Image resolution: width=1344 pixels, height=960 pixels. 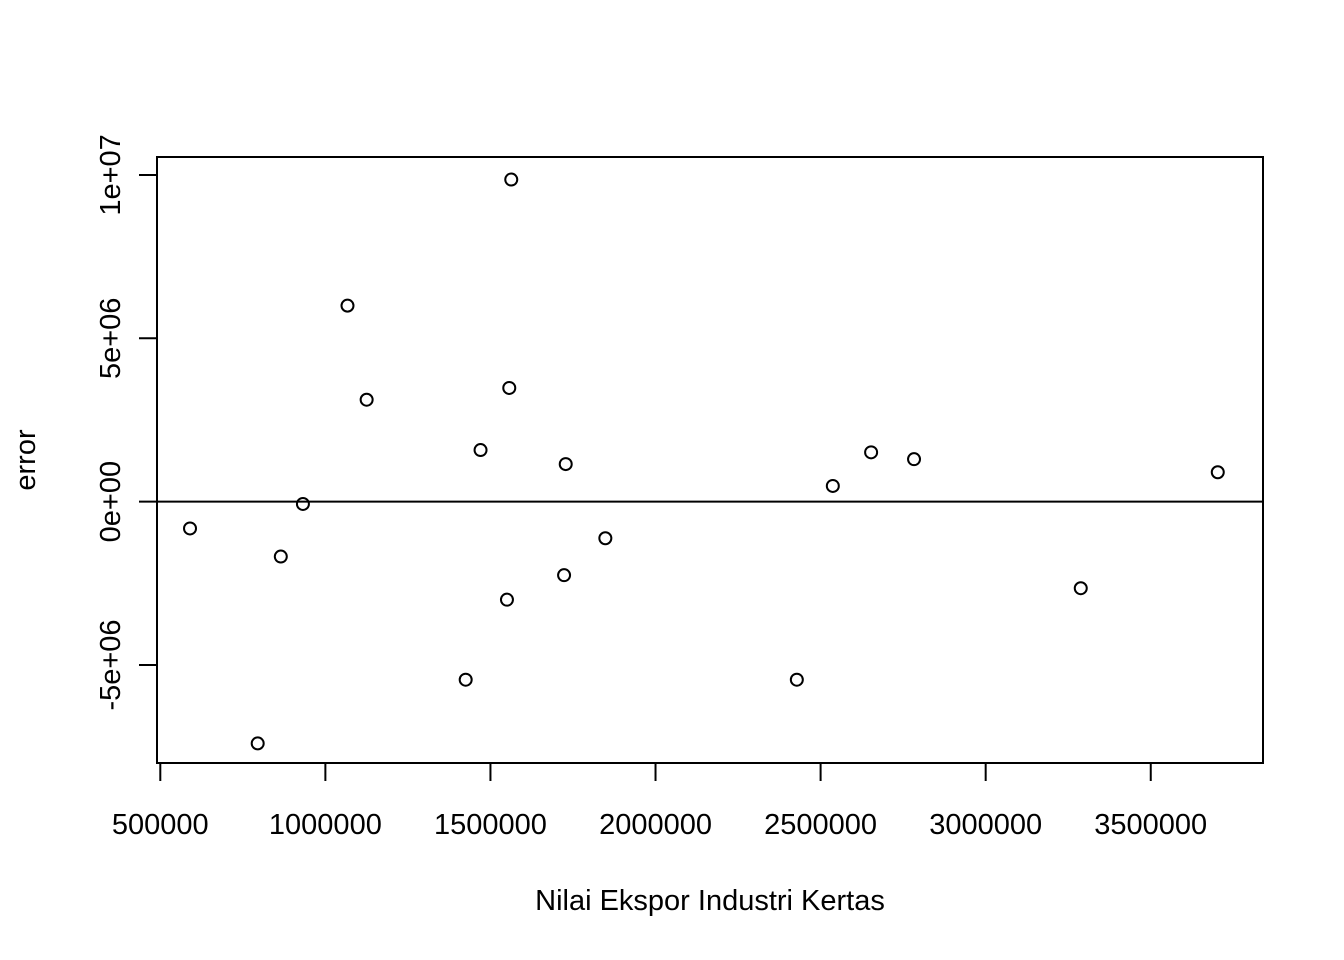 What do you see at coordinates (820, 825) in the screenshot?
I see `x-tick-label: 2500000` at bounding box center [820, 825].